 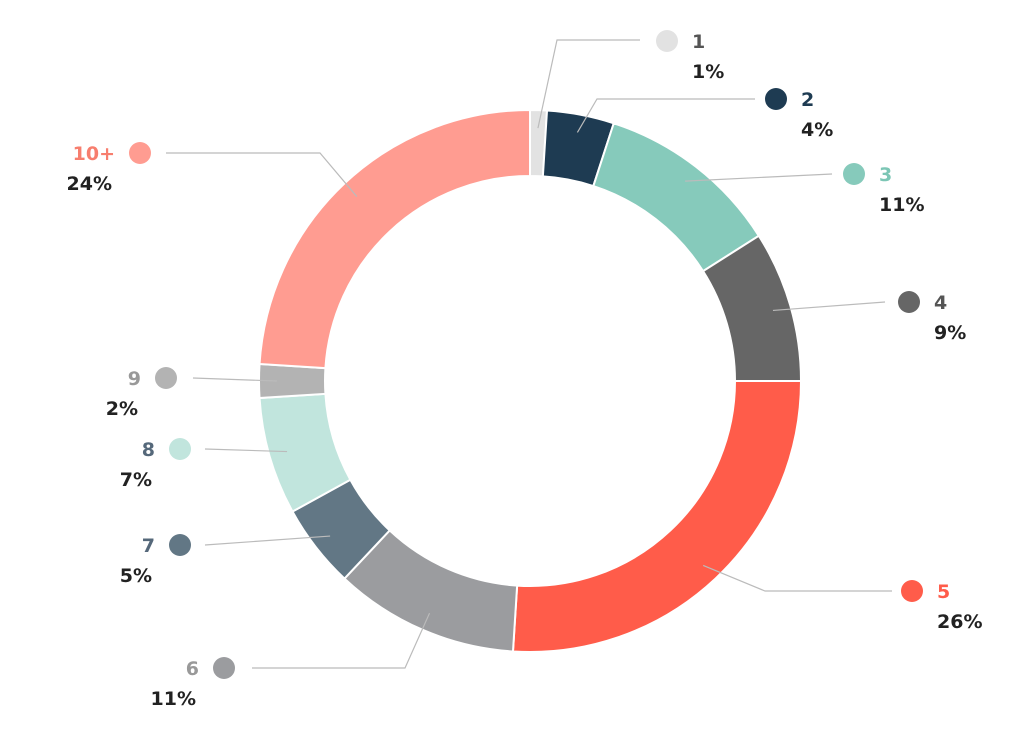 What do you see at coordinates (940, 303) in the screenshot?
I see `category-label-4: 4` at bounding box center [940, 303].